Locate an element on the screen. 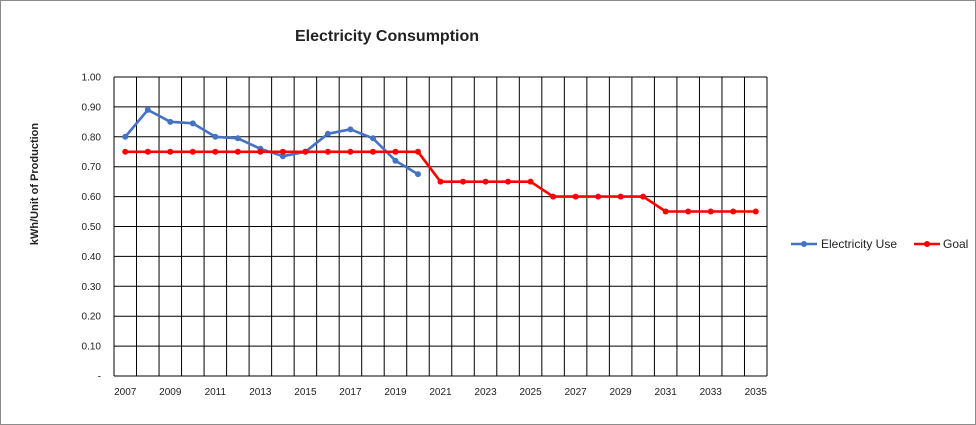  legend-item: Goal is located at coordinates (941, 244).